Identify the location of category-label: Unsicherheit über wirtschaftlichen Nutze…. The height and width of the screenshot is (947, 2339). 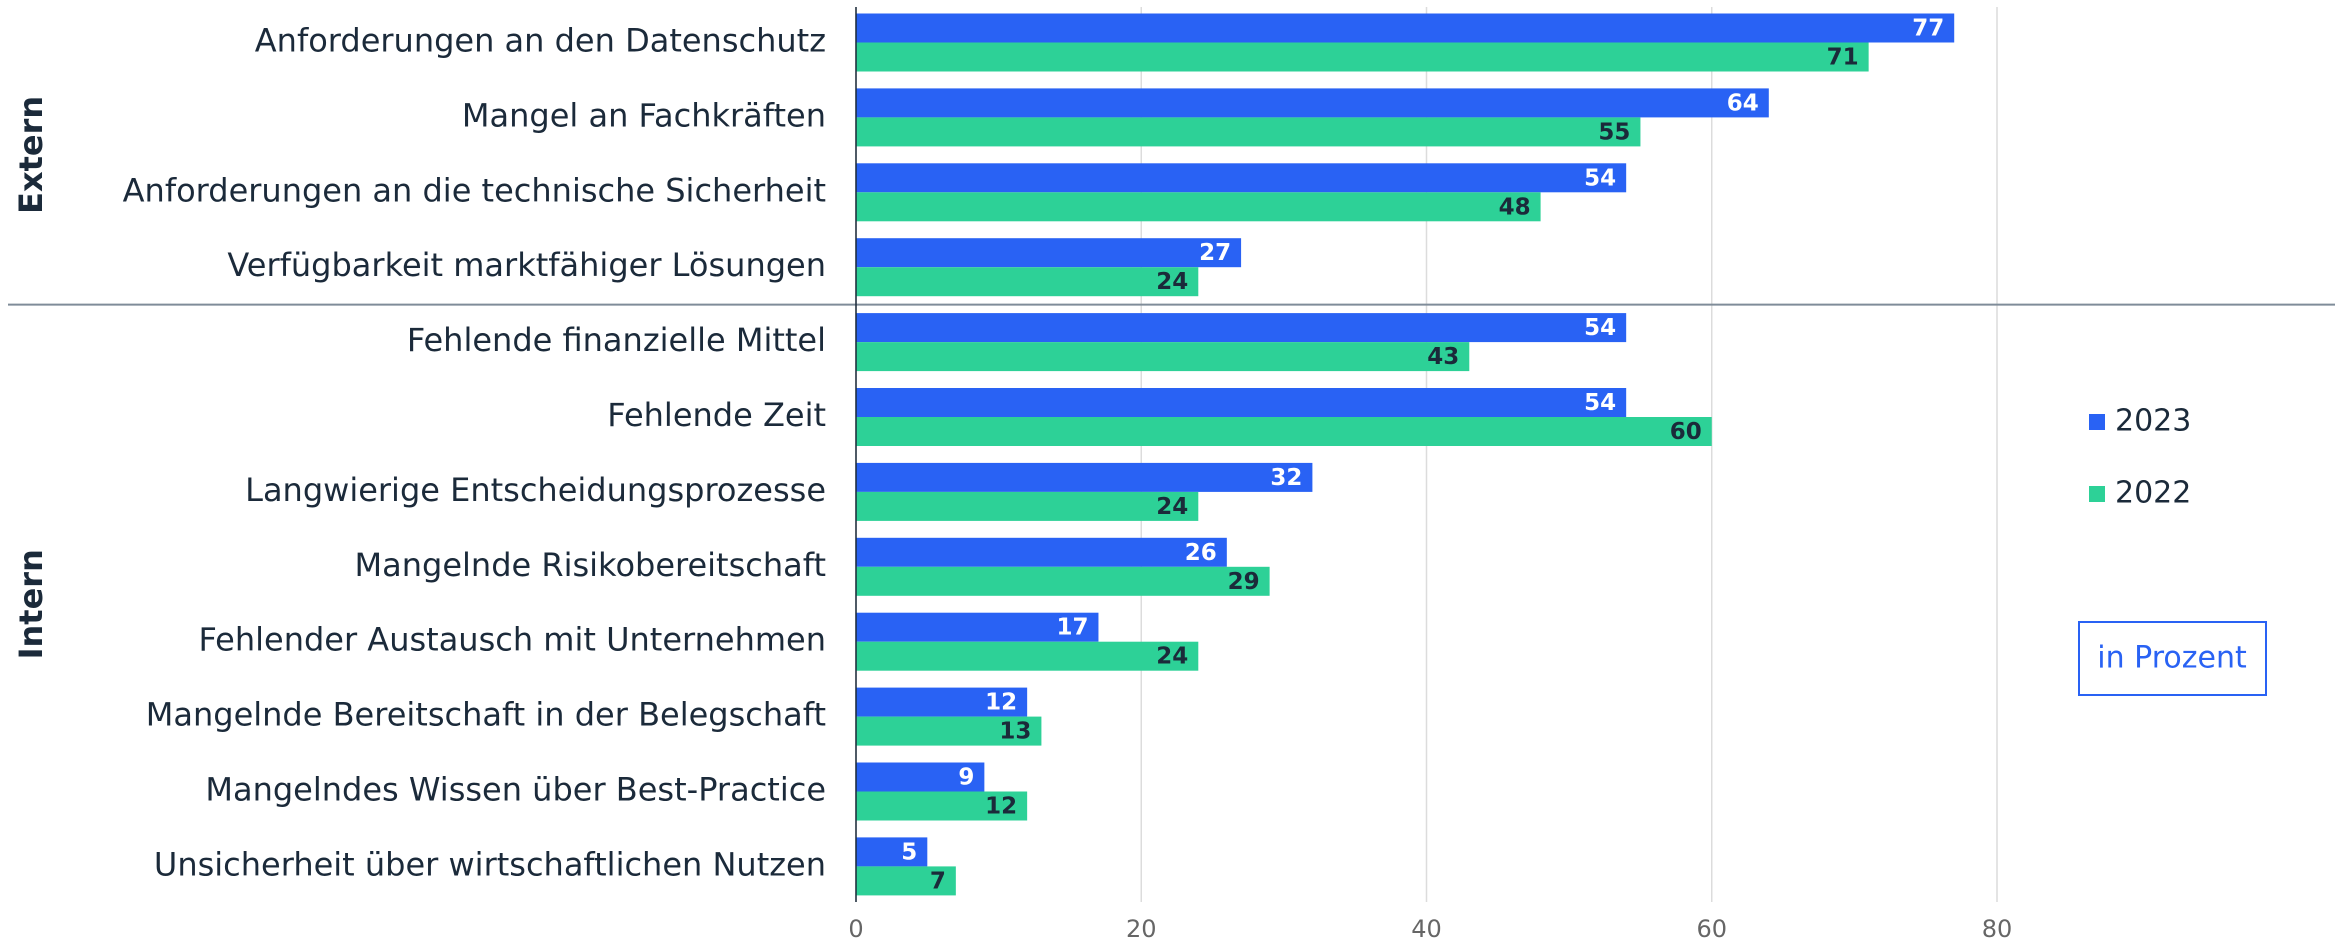
(490, 864).